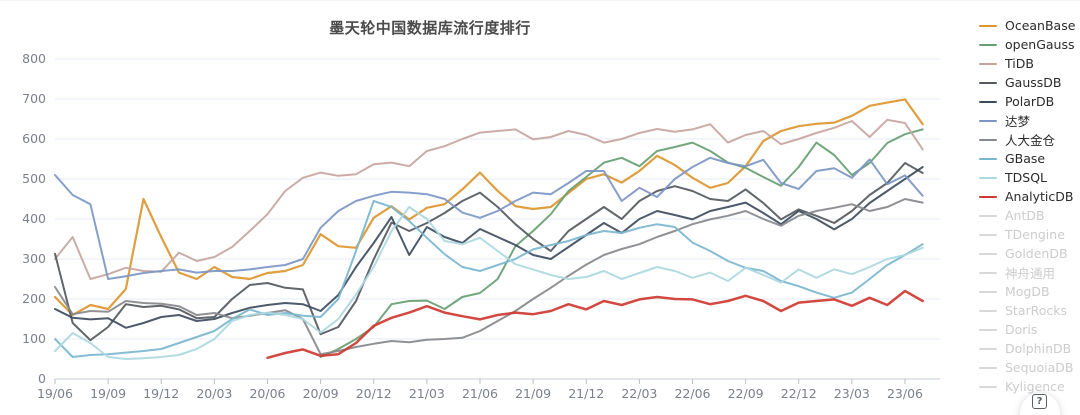 The height and width of the screenshot is (415, 1080). Describe the element at coordinates (1039, 367) in the screenshot. I see `legend-label: SequoiaDB` at that location.